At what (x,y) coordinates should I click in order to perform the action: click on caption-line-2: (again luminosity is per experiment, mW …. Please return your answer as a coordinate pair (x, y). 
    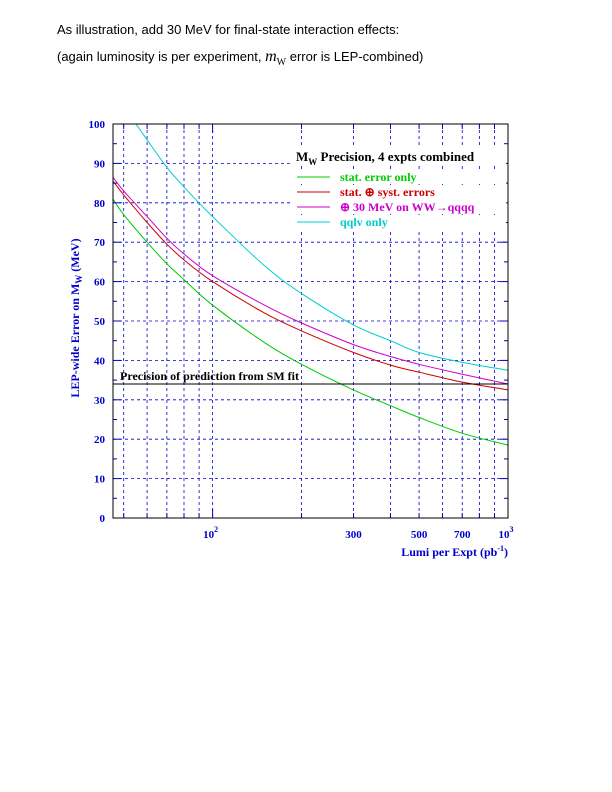
    Looking at the image, I should click on (240, 58).